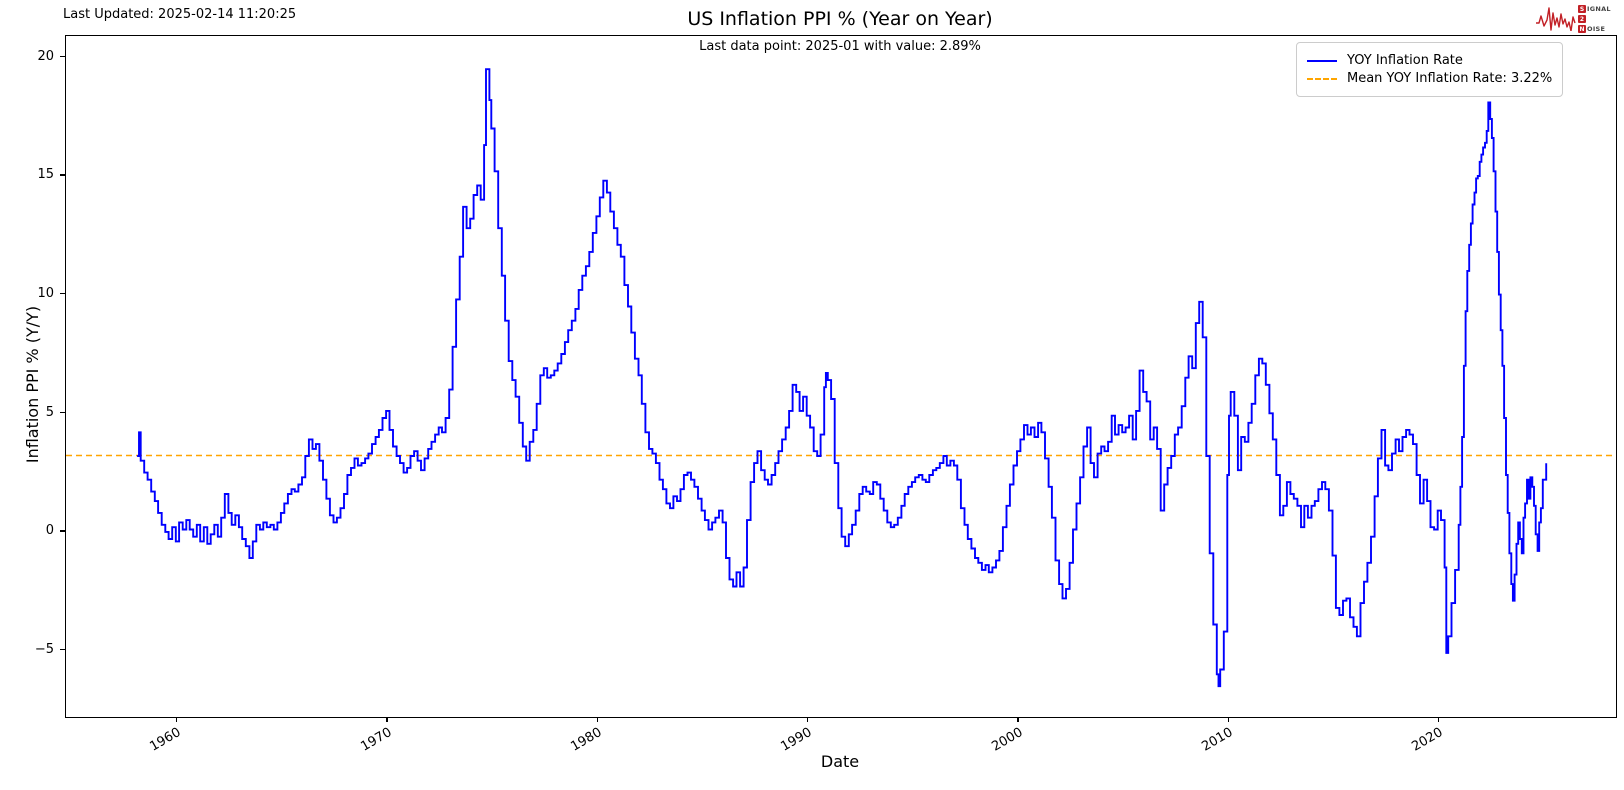 The image size is (1624, 790). Describe the element at coordinates (1322, 60) in the screenshot. I see `solid-line-swatch-icon` at that location.